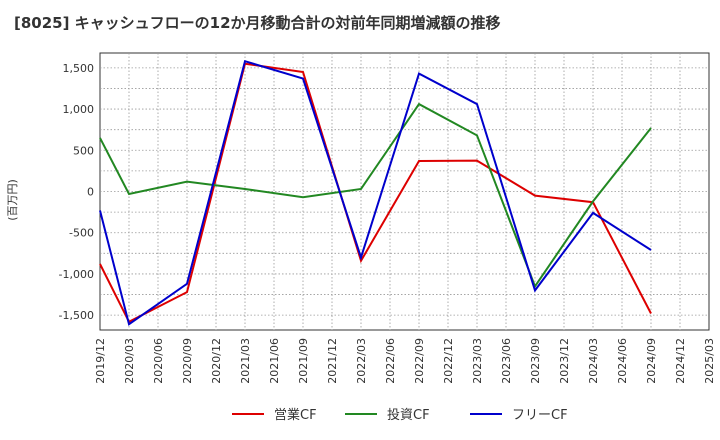  What do you see at coordinates (709, 361) in the screenshot?
I see `x-tick-label: 2025/03` at bounding box center [709, 361].